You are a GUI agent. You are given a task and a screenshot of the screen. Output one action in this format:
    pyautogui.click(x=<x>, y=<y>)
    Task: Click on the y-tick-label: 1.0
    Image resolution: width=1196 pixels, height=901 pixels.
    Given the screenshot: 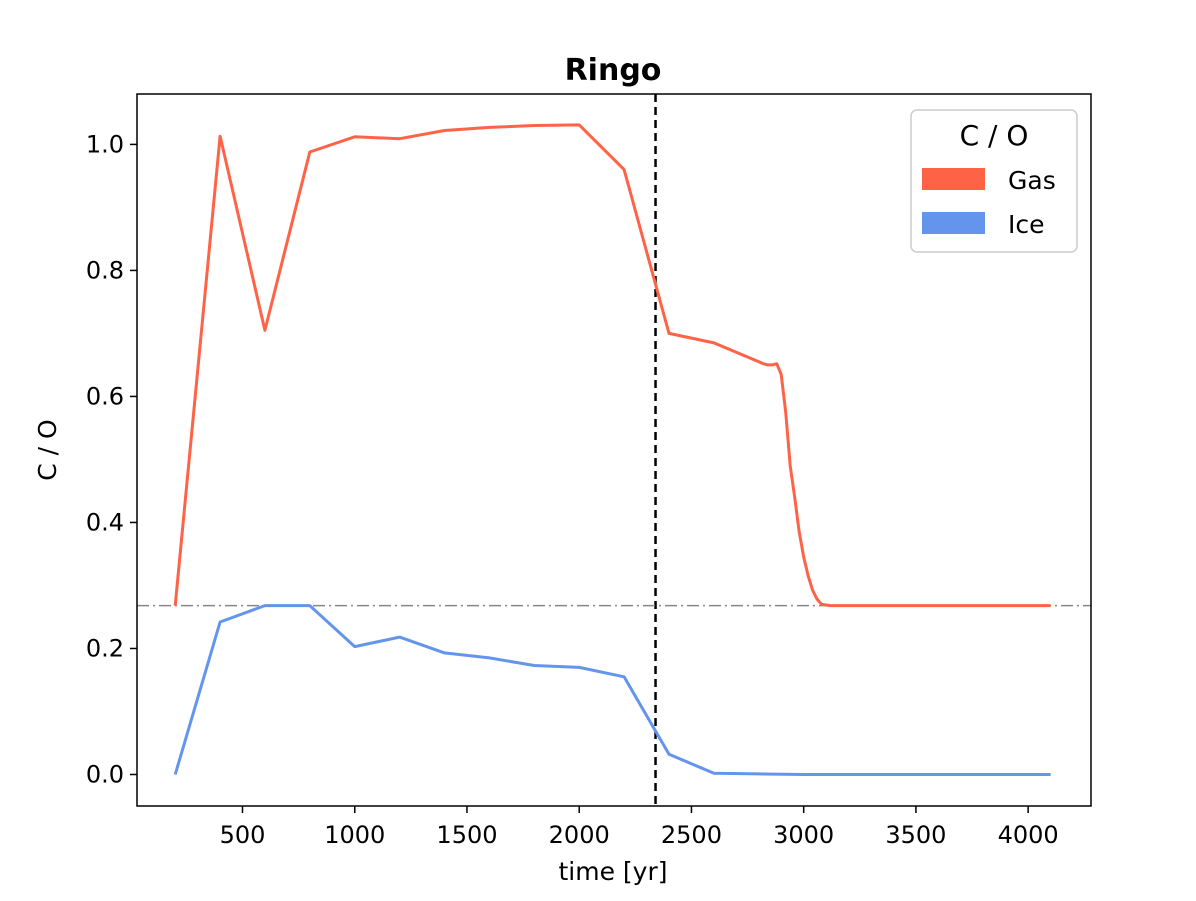 What is the action you would take?
    pyautogui.click(x=105, y=144)
    